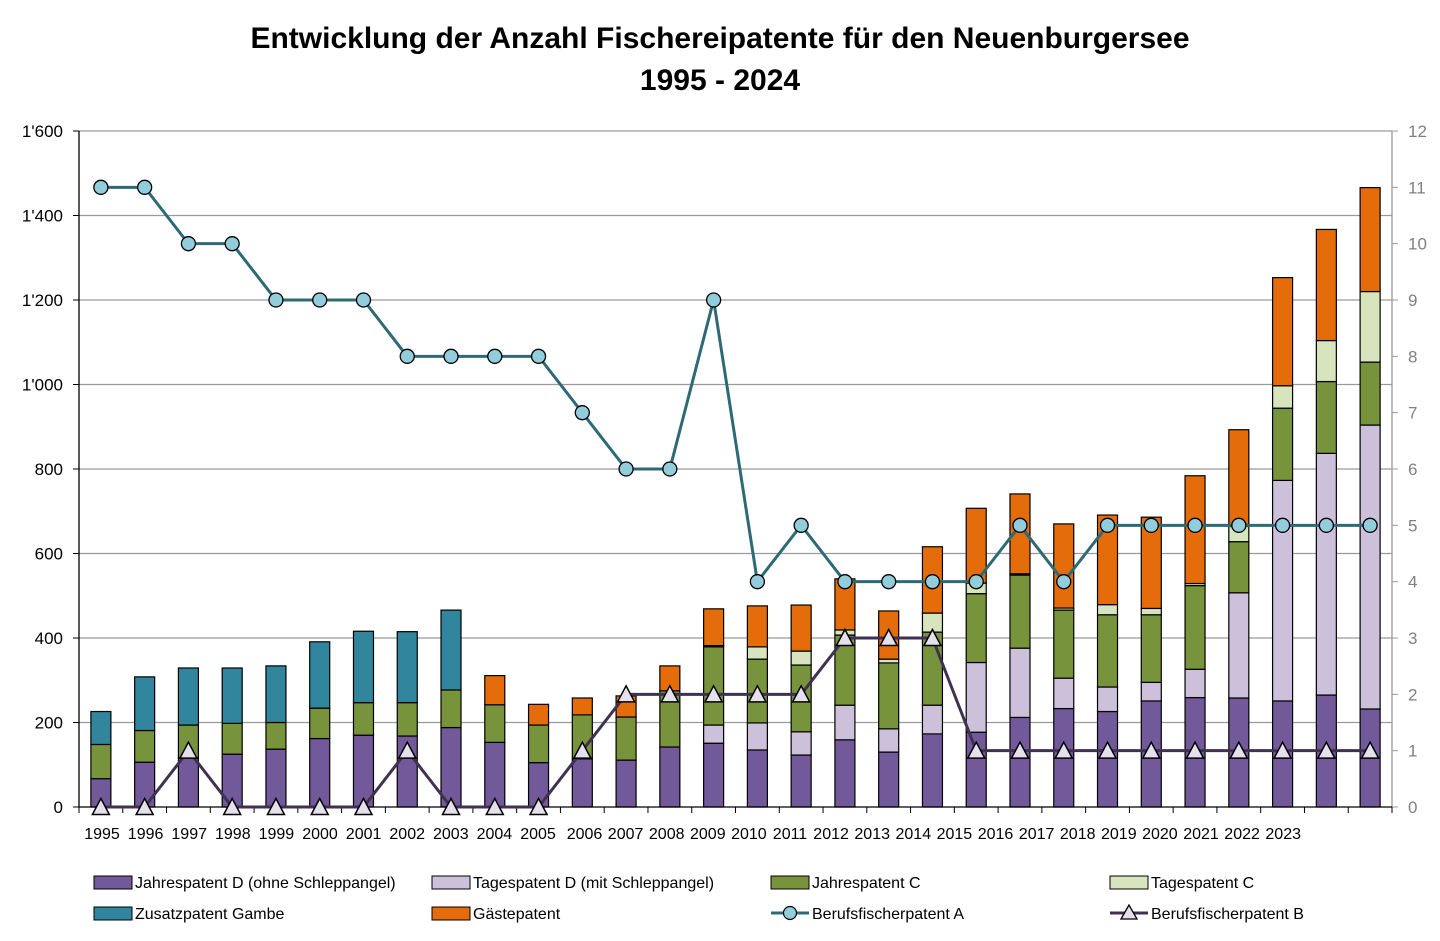 The image size is (1440, 941). I want to click on x-tick-label: 2001, so click(364, 834).